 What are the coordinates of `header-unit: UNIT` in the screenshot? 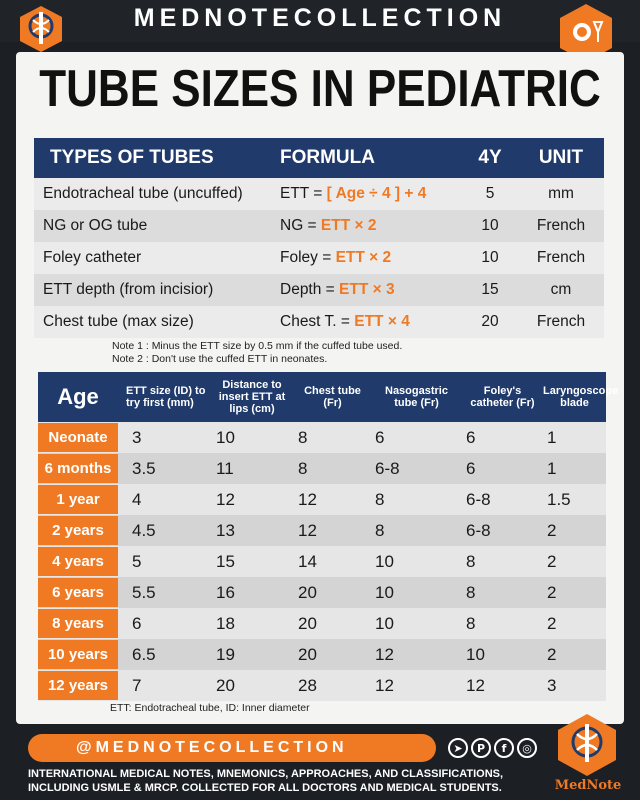 It's located at (561, 157).